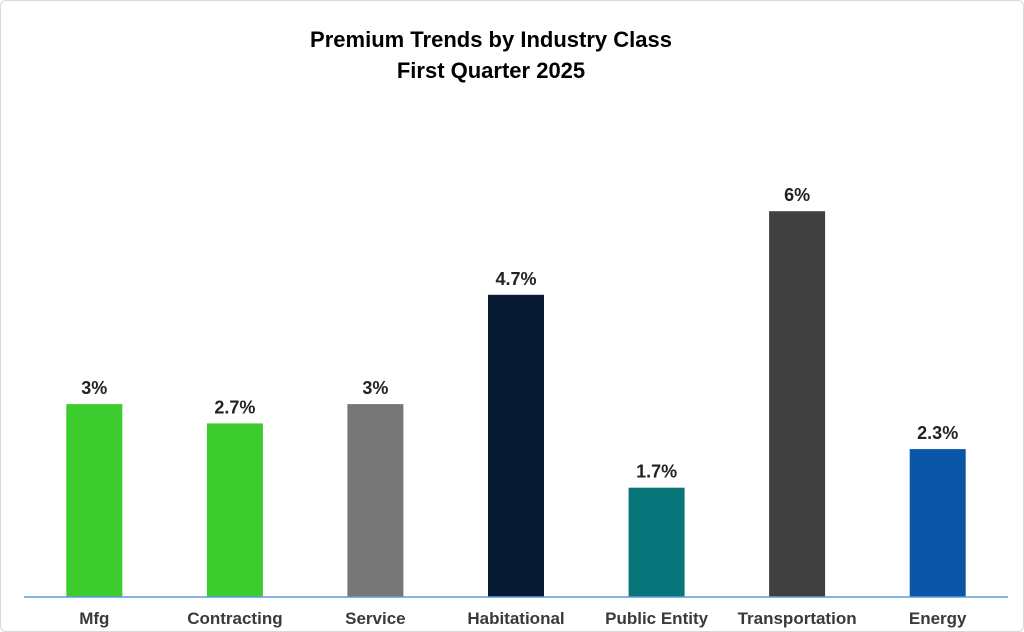 The image size is (1024, 632). I want to click on value-label-habitational: 4.7%, so click(515, 279).